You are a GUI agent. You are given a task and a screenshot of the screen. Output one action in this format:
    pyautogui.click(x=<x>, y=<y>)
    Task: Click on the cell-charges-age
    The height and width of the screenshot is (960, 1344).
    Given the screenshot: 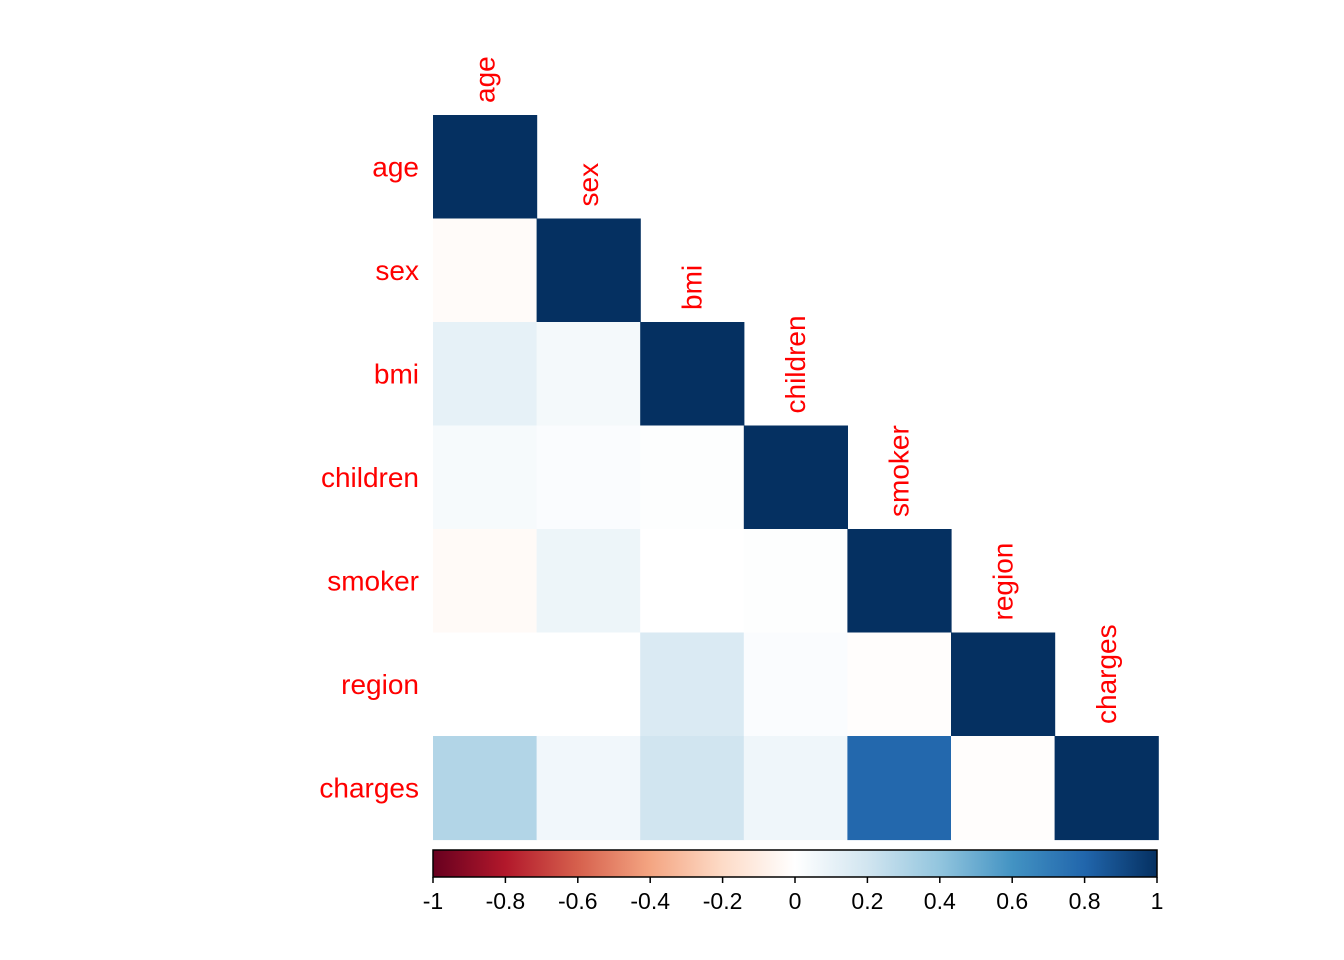 What is the action you would take?
    pyautogui.click(x=485, y=788)
    